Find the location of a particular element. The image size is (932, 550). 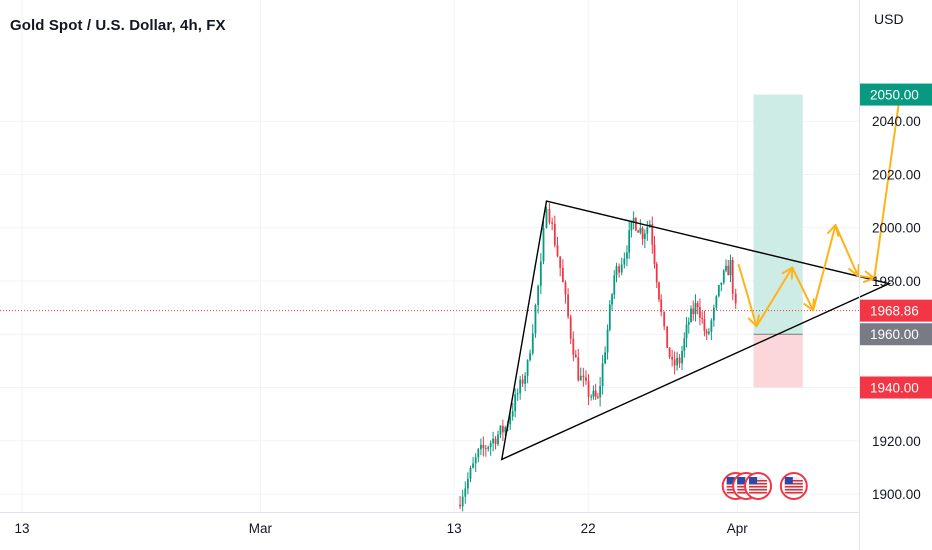

price-label-red: 1968.86 is located at coordinates (896, 310).